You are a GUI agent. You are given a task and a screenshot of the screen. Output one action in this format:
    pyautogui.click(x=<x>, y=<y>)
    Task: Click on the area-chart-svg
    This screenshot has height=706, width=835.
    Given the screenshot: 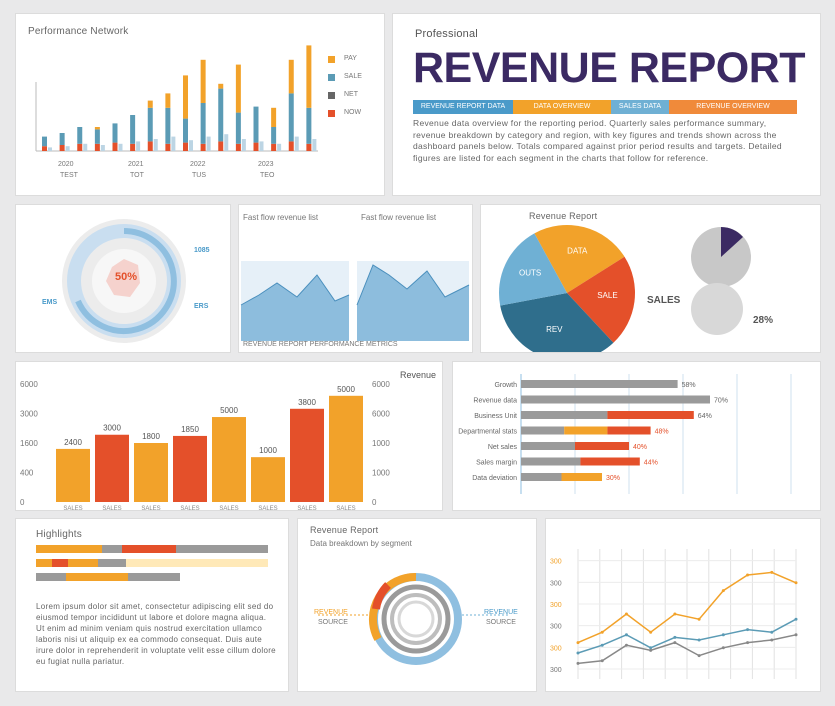 What is the action you would take?
    pyautogui.click(x=355, y=301)
    